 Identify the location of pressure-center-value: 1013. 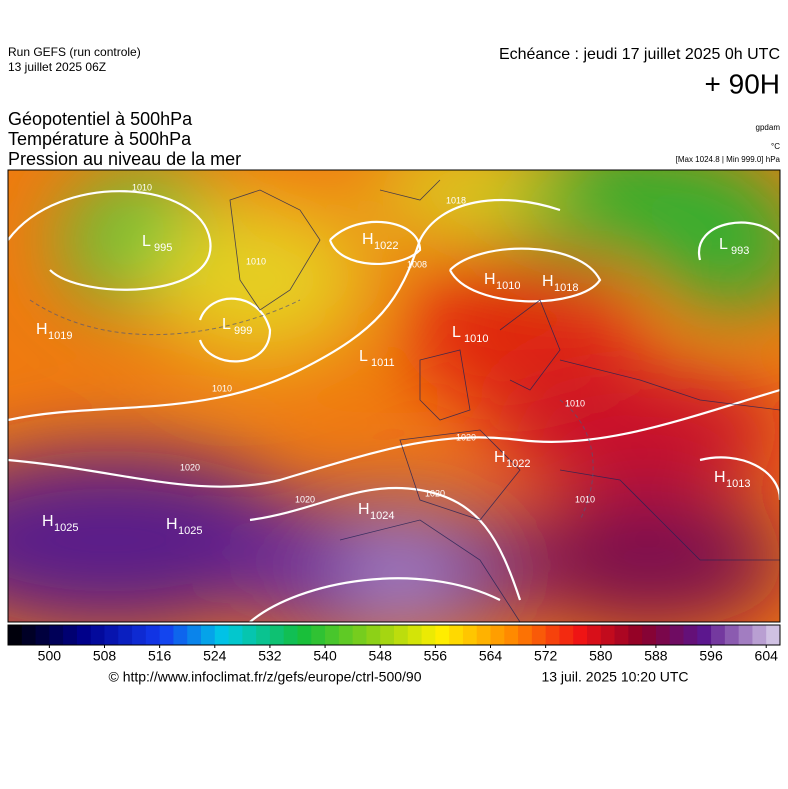
(738, 484).